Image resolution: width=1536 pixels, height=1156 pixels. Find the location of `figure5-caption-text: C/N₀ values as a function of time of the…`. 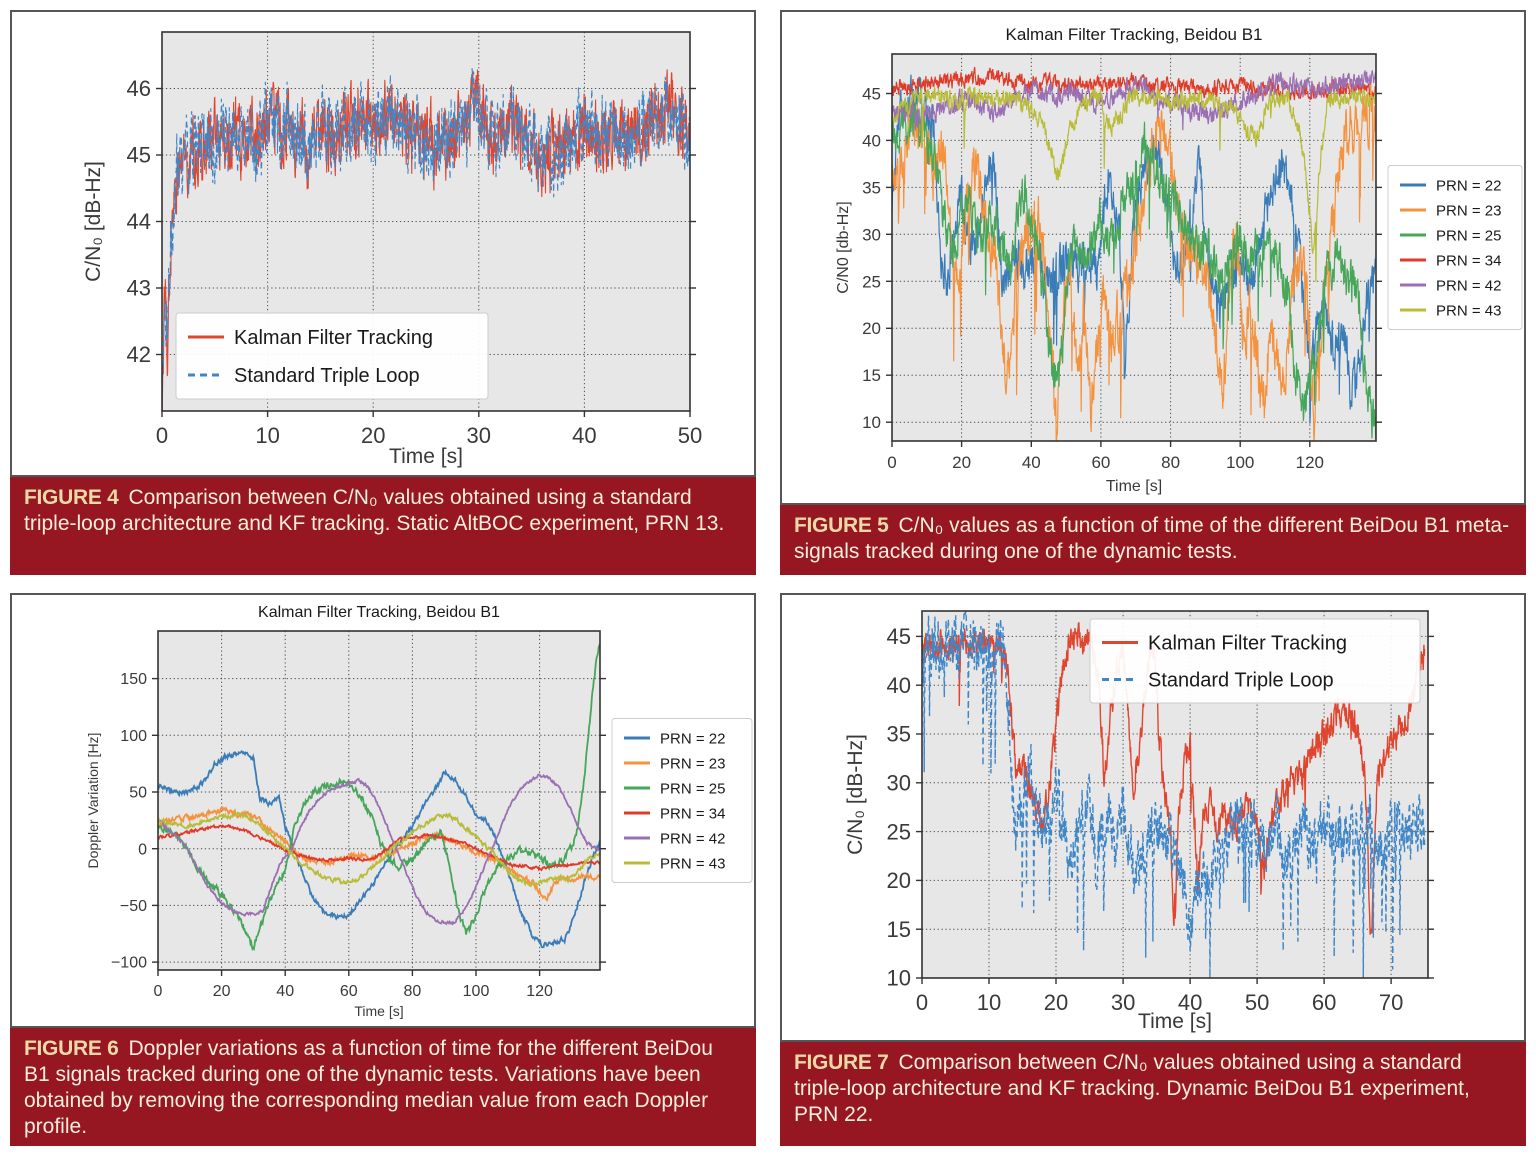

figure5-caption-text: C/N₀ values as a function of time of the… is located at coordinates (1152, 539).